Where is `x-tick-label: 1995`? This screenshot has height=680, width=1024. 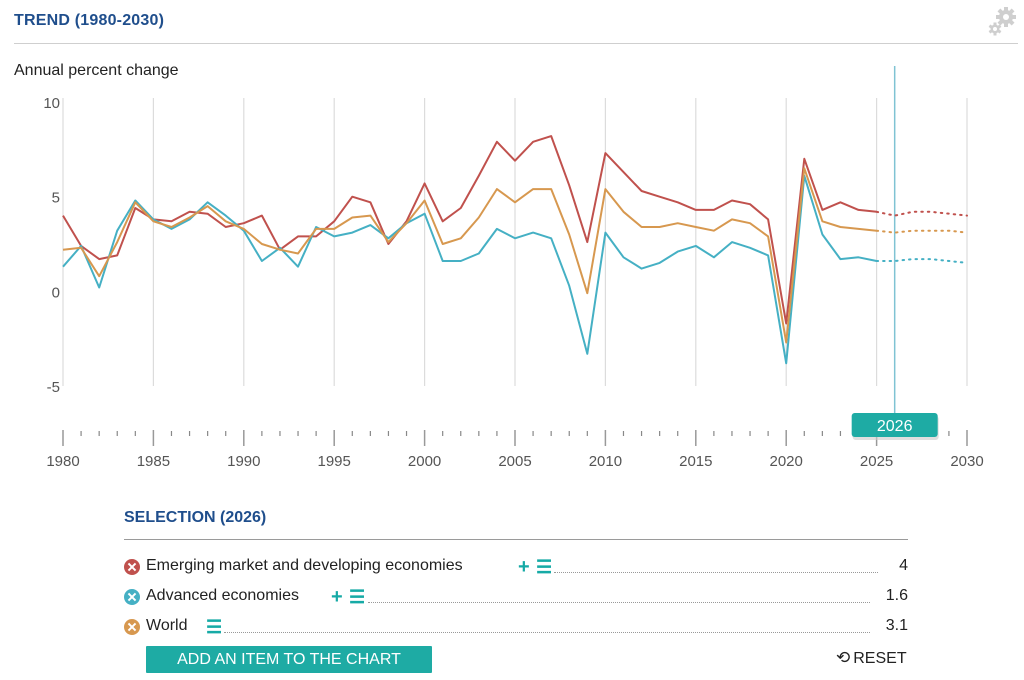 x-tick-label: 1995 is located at coordinates (334, 461).